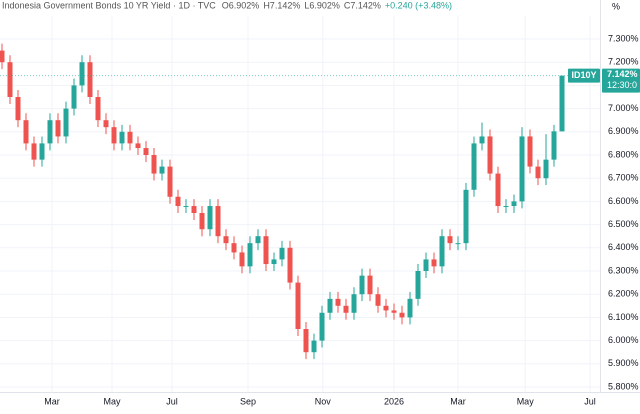 This screenshot has height=414, width=640. Describe the element at coordinates (394, 401) in the screenshot. I see `x-tick-label: 2026` at that location.